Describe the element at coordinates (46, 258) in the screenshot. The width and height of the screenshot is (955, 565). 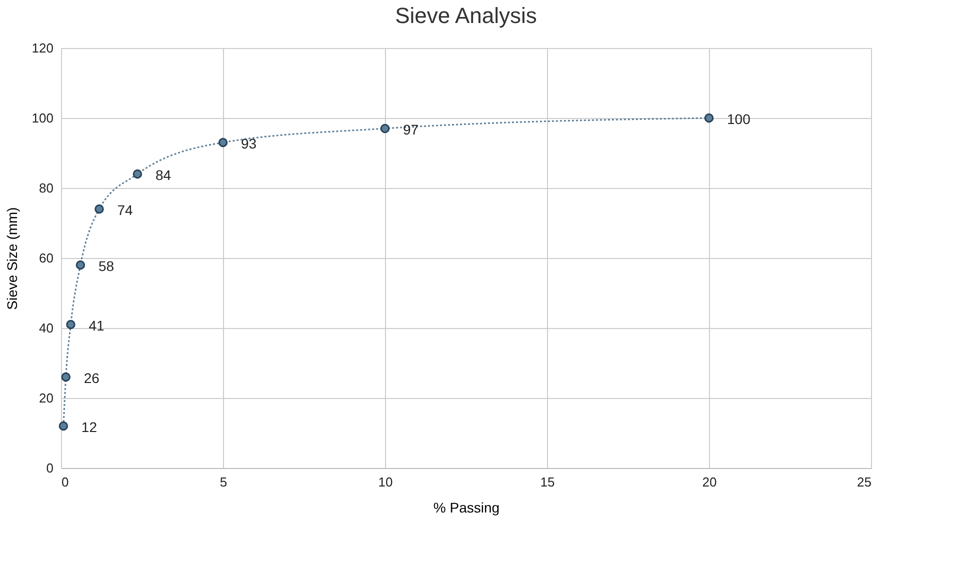
I see `y-tick-label: 60` at that location.